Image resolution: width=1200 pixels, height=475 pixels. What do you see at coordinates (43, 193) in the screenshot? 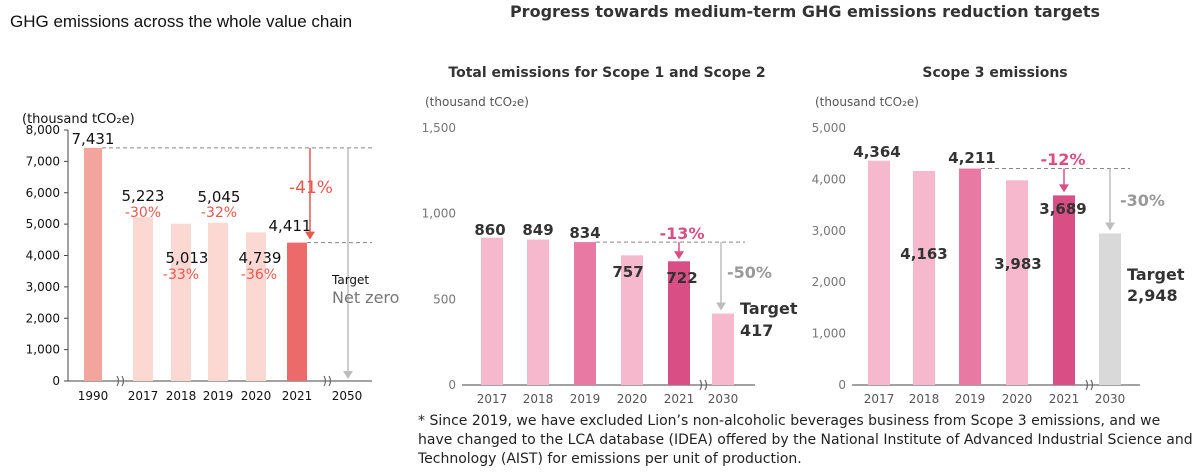
I see `left-y-tick-label: 6,000` at bounding box center [43, 193].